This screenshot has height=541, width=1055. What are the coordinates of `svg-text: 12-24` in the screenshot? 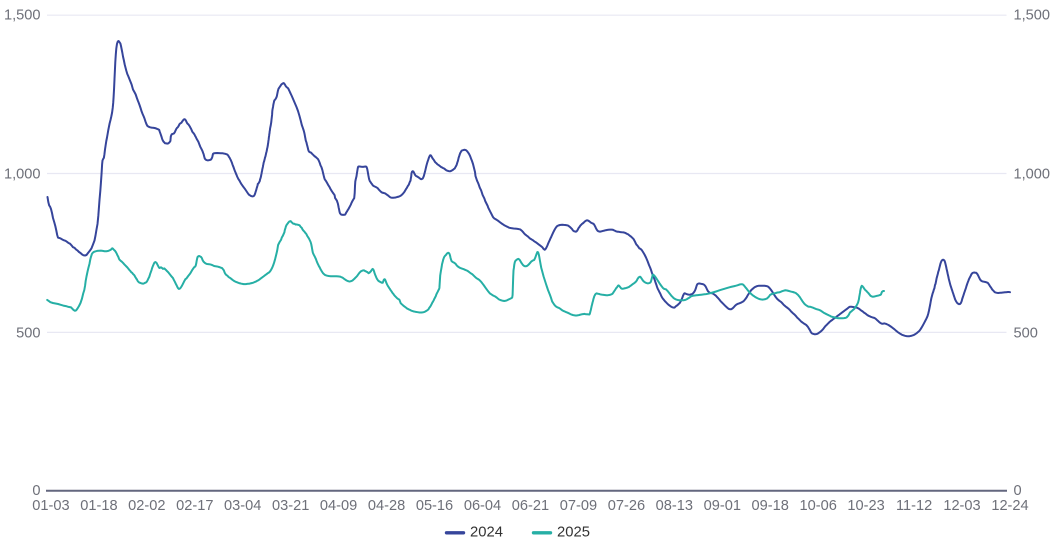 It's located at (1009, 506).